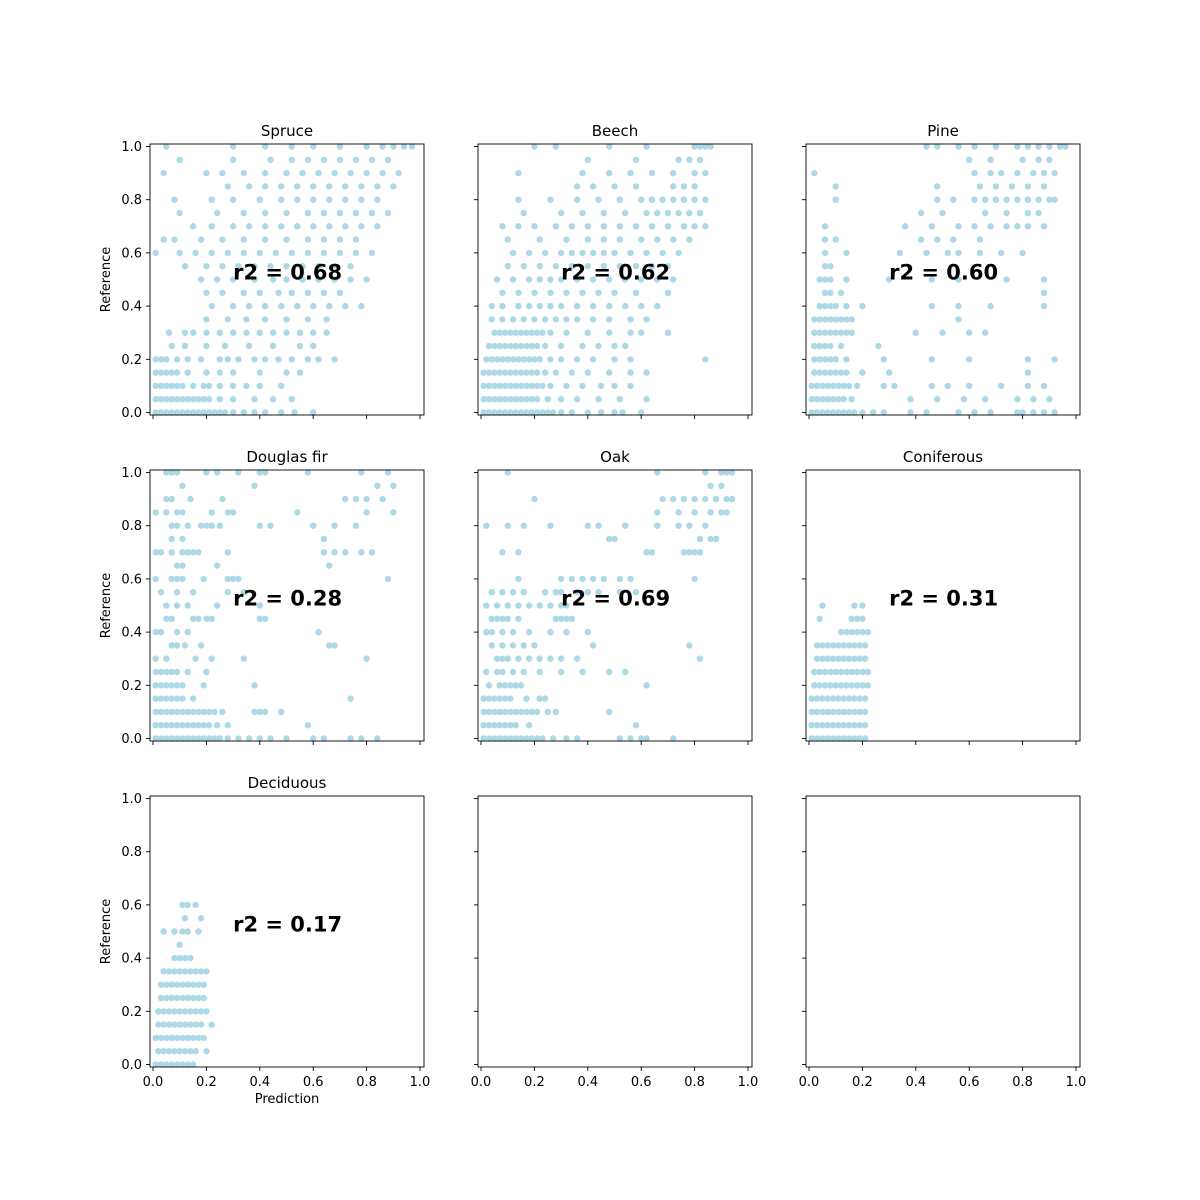 The width and height of the screenshot is (1200, 1200). Describe the element at coordinates (131, 1065) in the screenshot. I see `y-tick-label: 0.0` at that location.